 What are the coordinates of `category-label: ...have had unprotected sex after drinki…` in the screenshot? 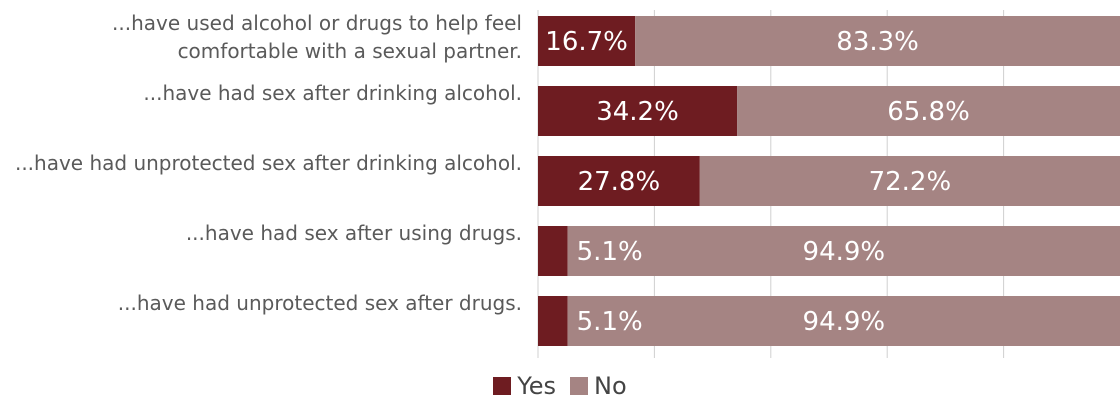 It's located at (268, 163).